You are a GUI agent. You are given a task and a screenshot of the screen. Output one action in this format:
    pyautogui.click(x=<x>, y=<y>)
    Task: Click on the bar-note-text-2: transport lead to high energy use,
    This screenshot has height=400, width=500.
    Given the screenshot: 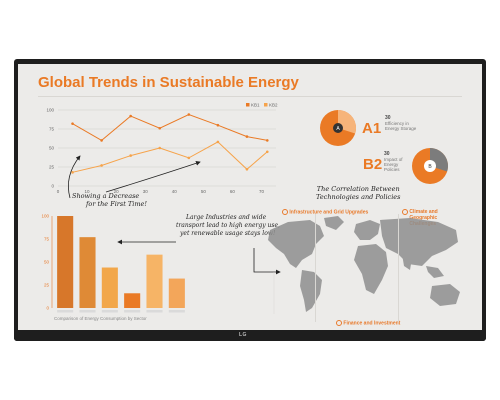 What is the action you would take?
    pyautogui.click(x=228, y=225)
    